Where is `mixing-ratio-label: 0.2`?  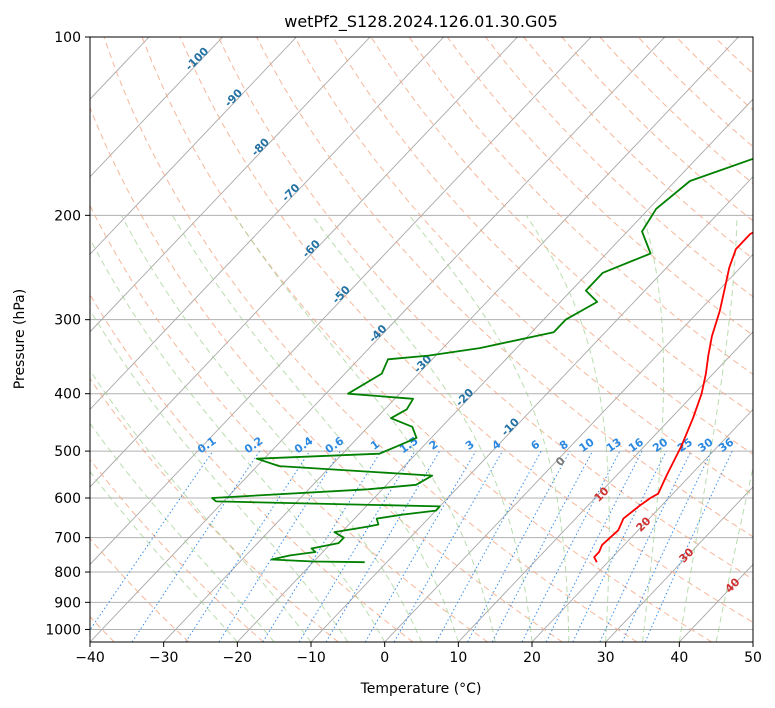 mixing-ratio-label: 0.2 is located at coordinates (253, 445).